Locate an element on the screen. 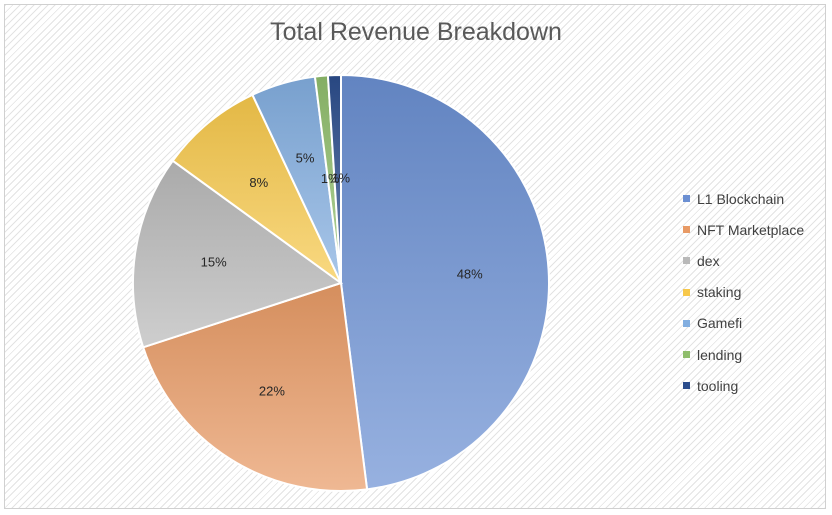 Image resolution: width=832 pixels, height=515 pixels. data-label-lending: 1% is located at coordinates (330, 178).